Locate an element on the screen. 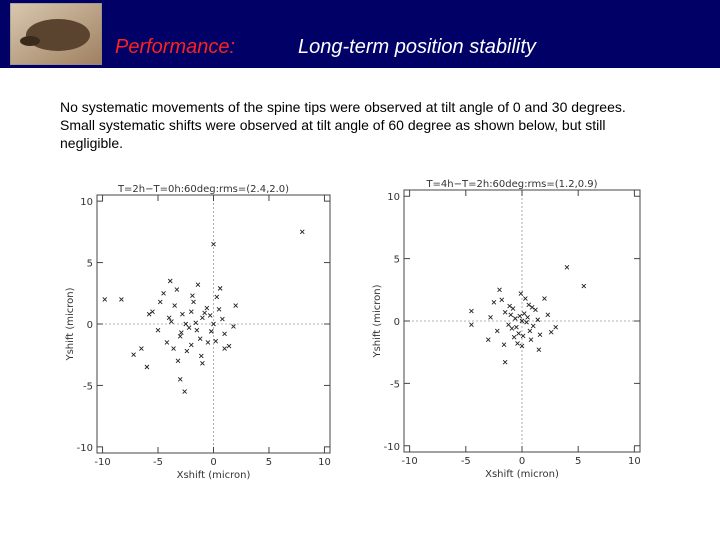 This screenshot has height=540, width=720. chart-title: T=2h−T=0h:60deg:rms=(2.4,2.0) is located at coordinates (203, 189).